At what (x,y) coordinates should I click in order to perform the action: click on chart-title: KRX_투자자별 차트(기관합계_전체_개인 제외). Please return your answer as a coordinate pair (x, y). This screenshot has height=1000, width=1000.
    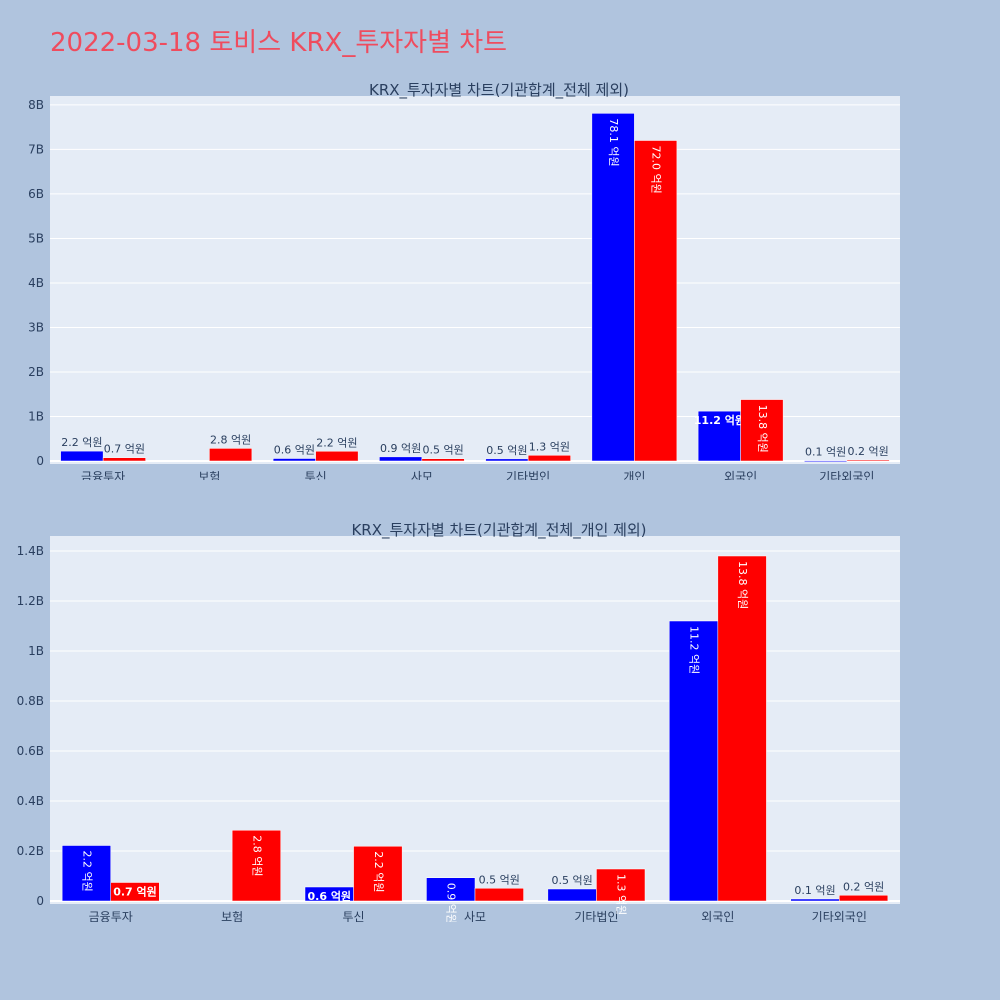
    Looking at the image, I should click on (498, 530).